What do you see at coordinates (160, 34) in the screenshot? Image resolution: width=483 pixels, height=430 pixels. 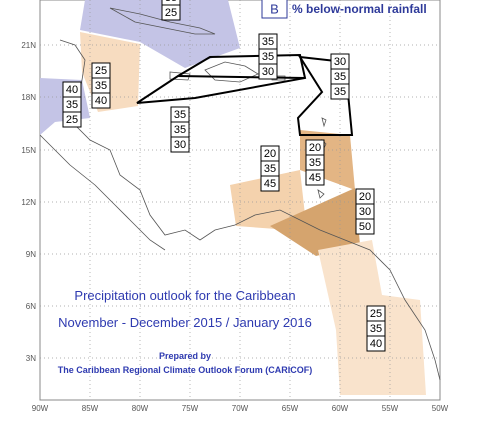 I see `region-below` at bounding box center [160, 34].